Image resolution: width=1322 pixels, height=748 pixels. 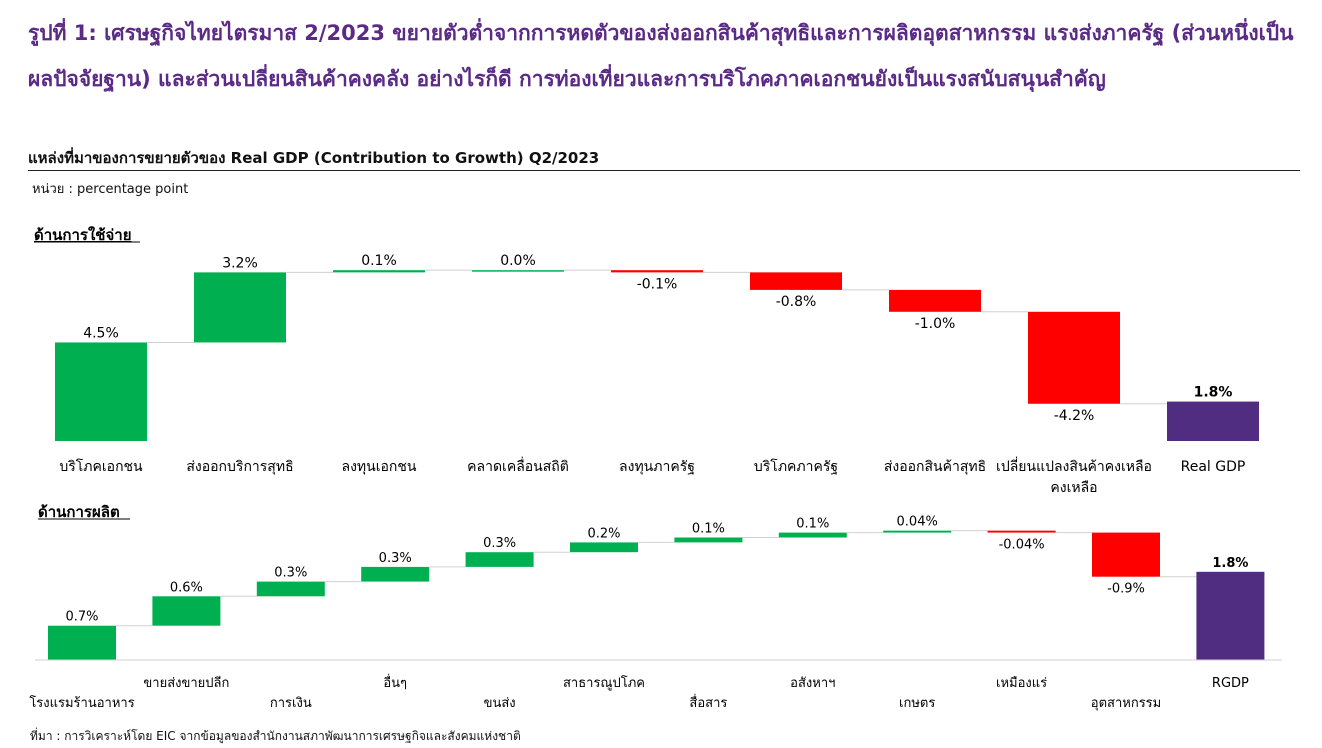 I want to click on title-rule, so click(x=664, y=170).